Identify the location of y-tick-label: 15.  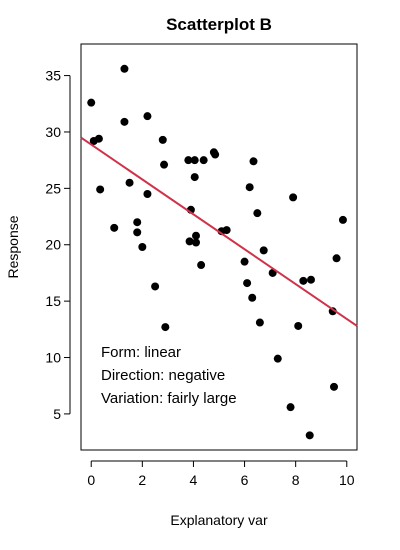
(53, 301).